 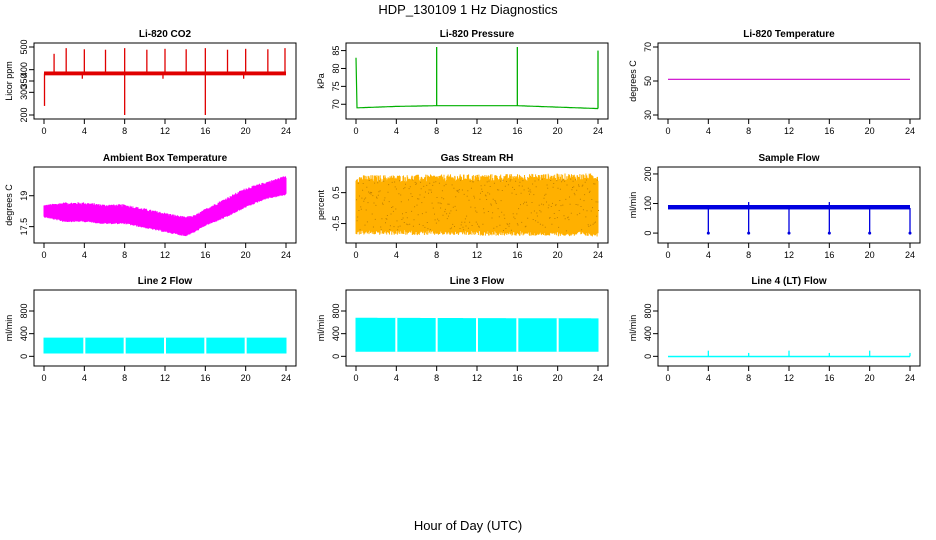 What do you see at coordinates (336, 51) in the screenshot?
I see `y-tick-label: 85` at bounding box center [336, 51].